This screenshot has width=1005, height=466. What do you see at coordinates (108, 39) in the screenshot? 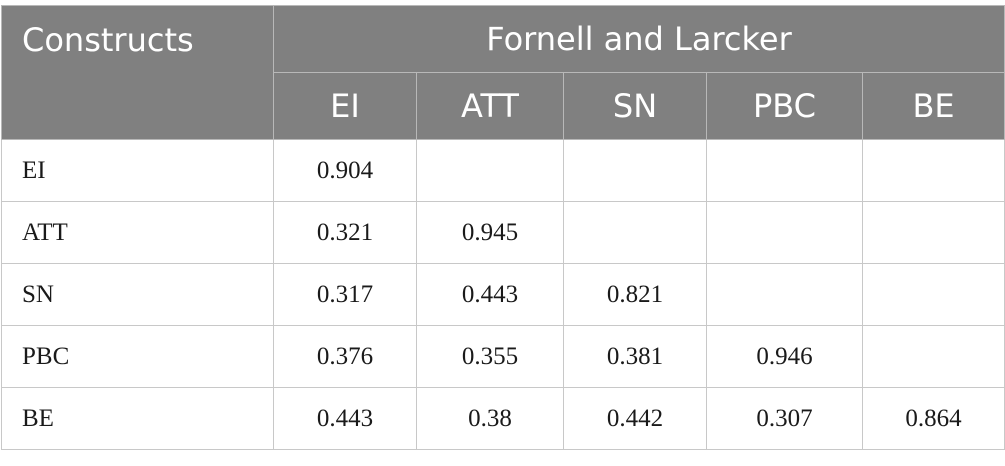
I see `constructs-header-label: Constructs` at bounding box center [108, 39].